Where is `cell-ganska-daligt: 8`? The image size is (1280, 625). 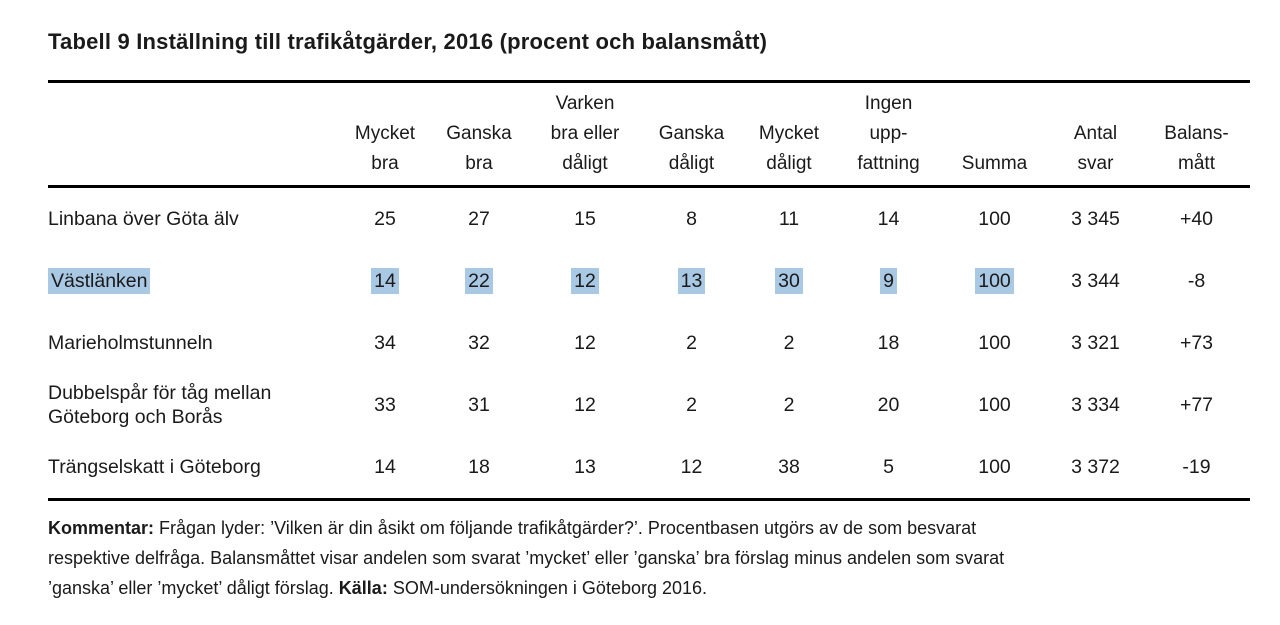
cell-ganska-daligt: 8 is located at coordinates (691, 219).